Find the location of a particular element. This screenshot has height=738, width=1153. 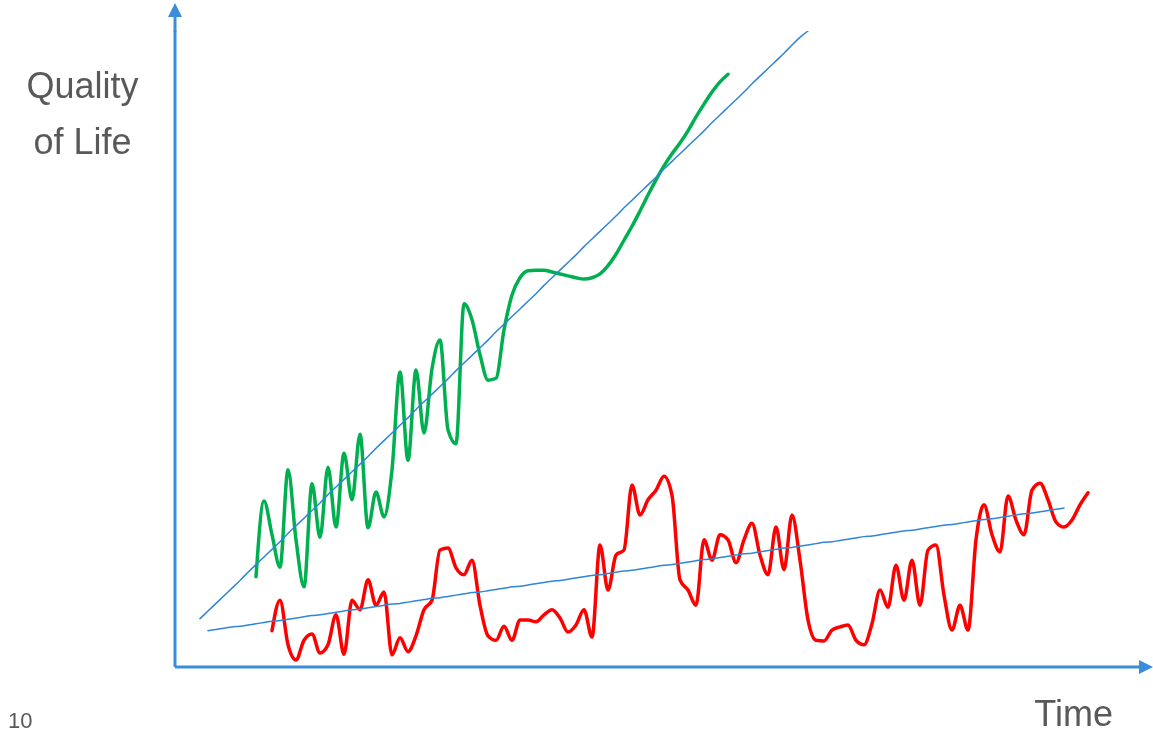

x-axis-title: Time is located at coordinates (1073, 713).